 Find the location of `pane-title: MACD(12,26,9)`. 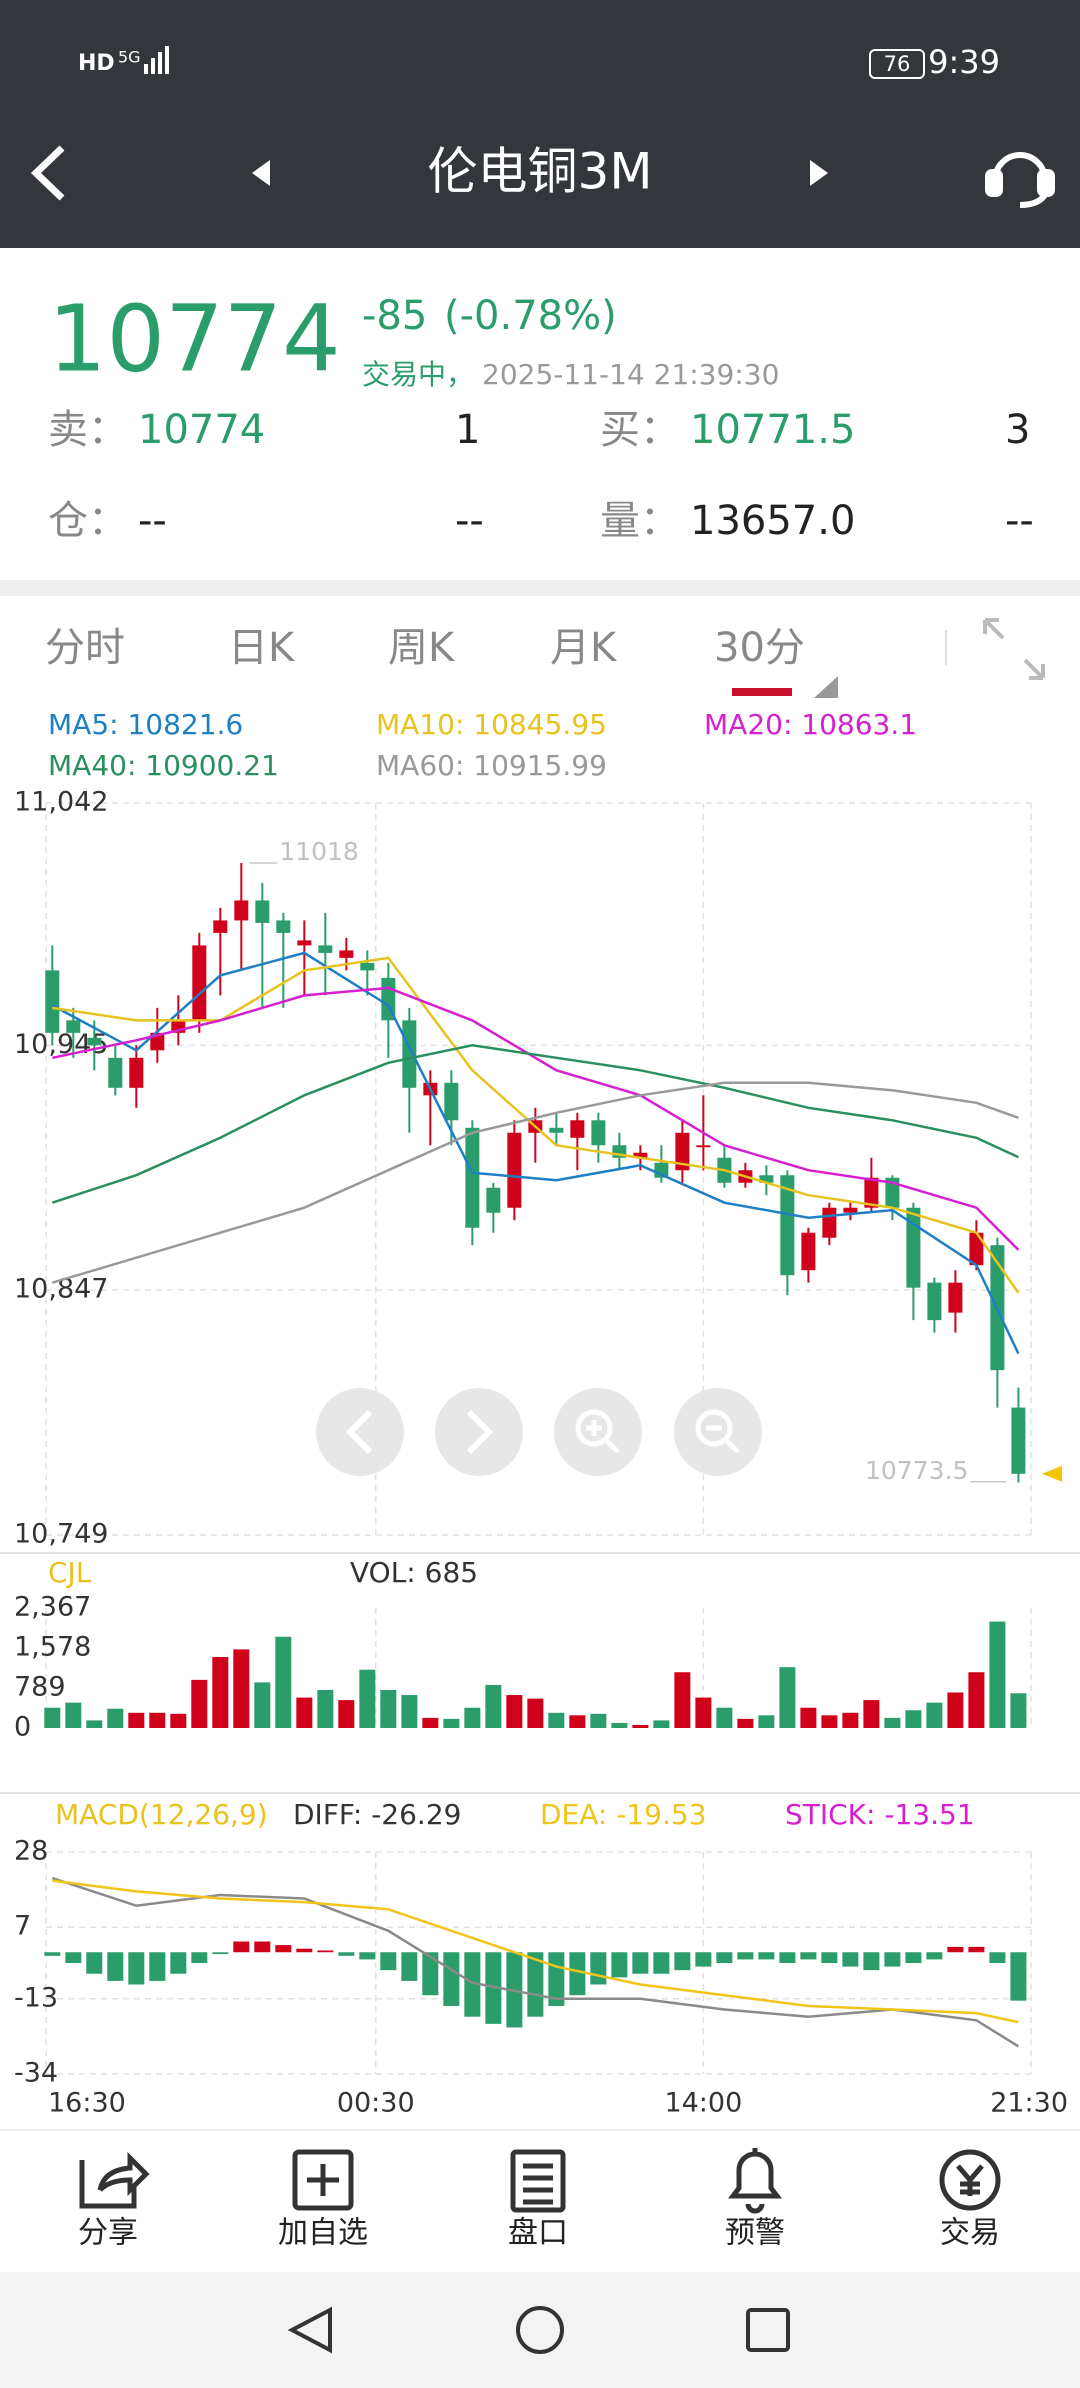

pane-title: MACD(12,26,9) is located at coordinates (161, 1814).